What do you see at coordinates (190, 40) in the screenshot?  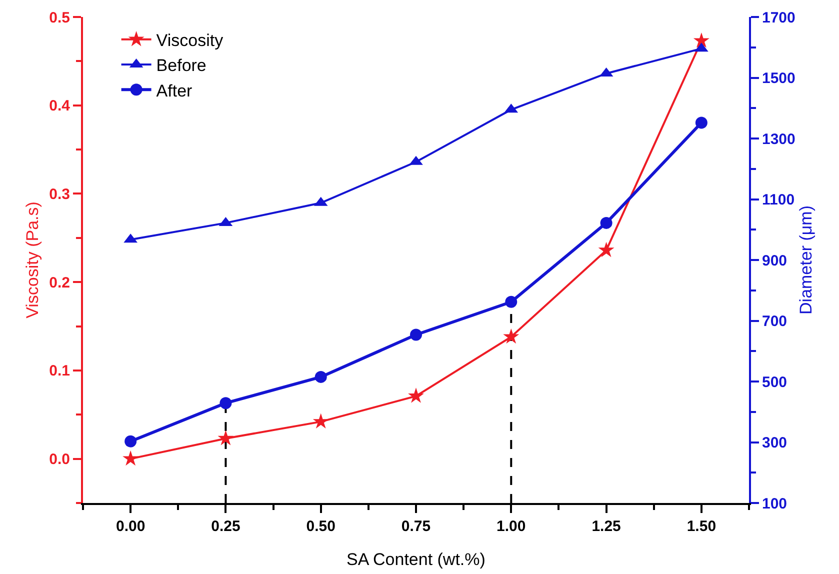 I see `legend-label: Viscosity` at bounding box center [190, 40].